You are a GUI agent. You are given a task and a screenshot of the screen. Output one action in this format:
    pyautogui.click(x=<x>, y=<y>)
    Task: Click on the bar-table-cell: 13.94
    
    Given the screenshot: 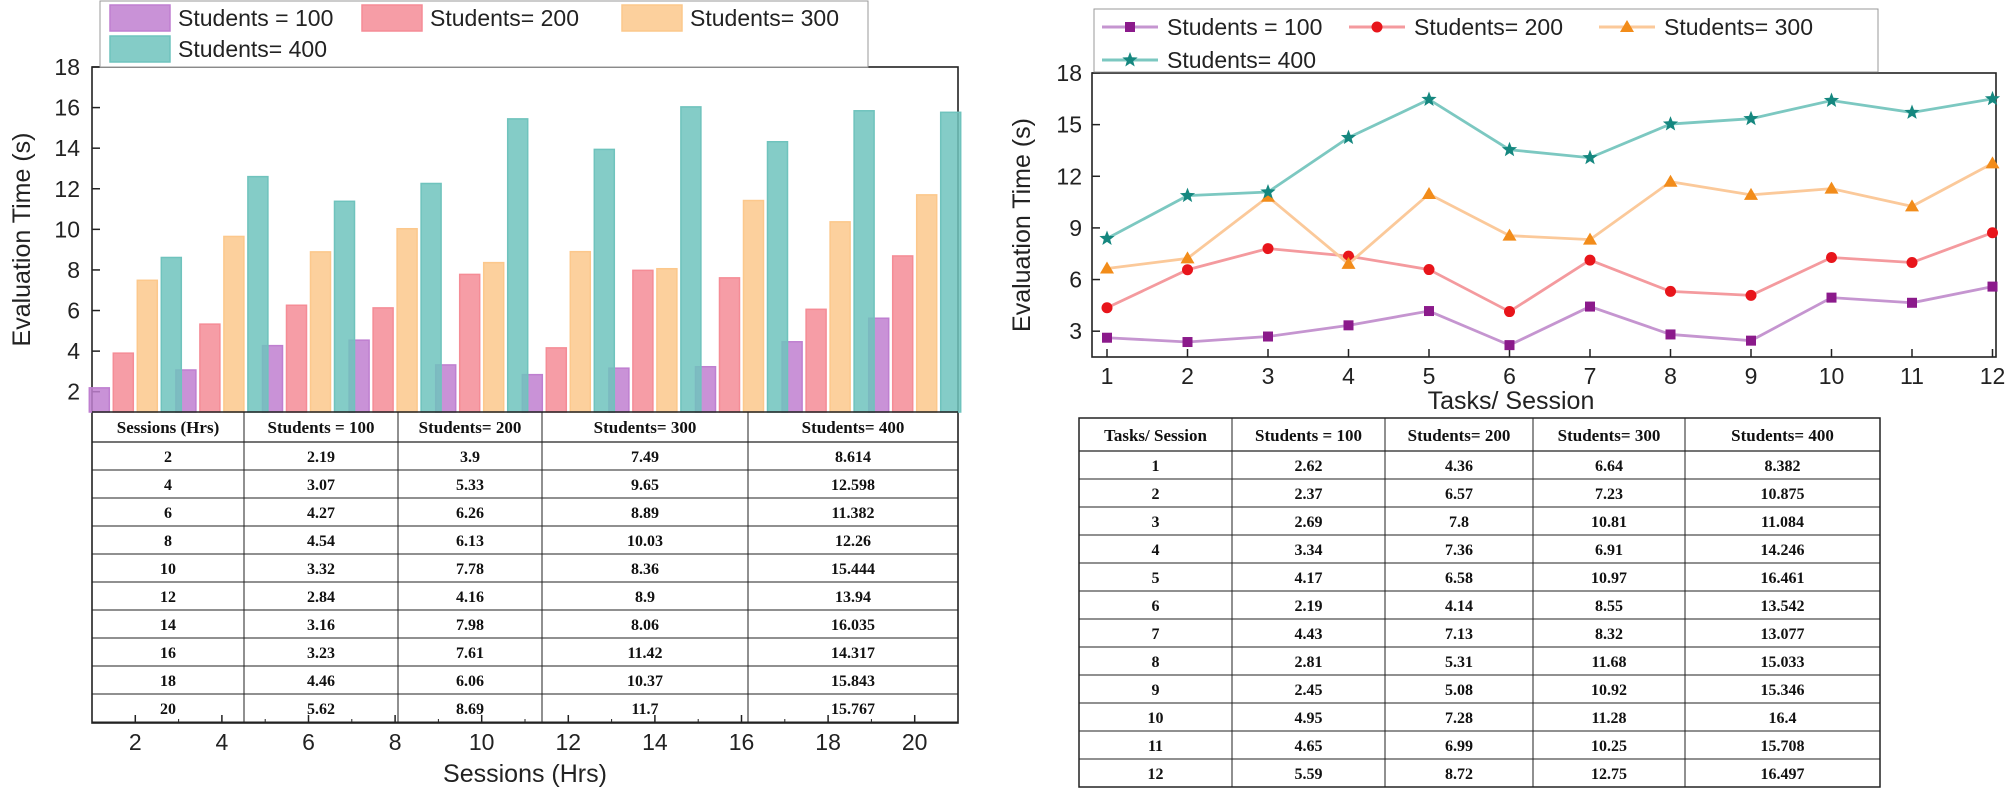 What is the action you would take?
    pyautogui.click(x=853, y=597)
    